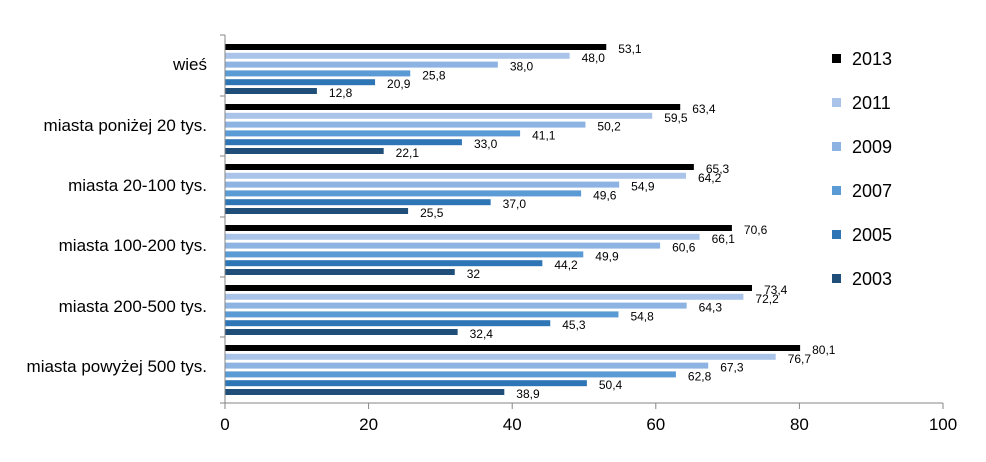  What do you see at coordinates (117, 366) in the screenshot?
I see `category-label: miasta powyżej 500 tys.` at bounding box center [117, 366].